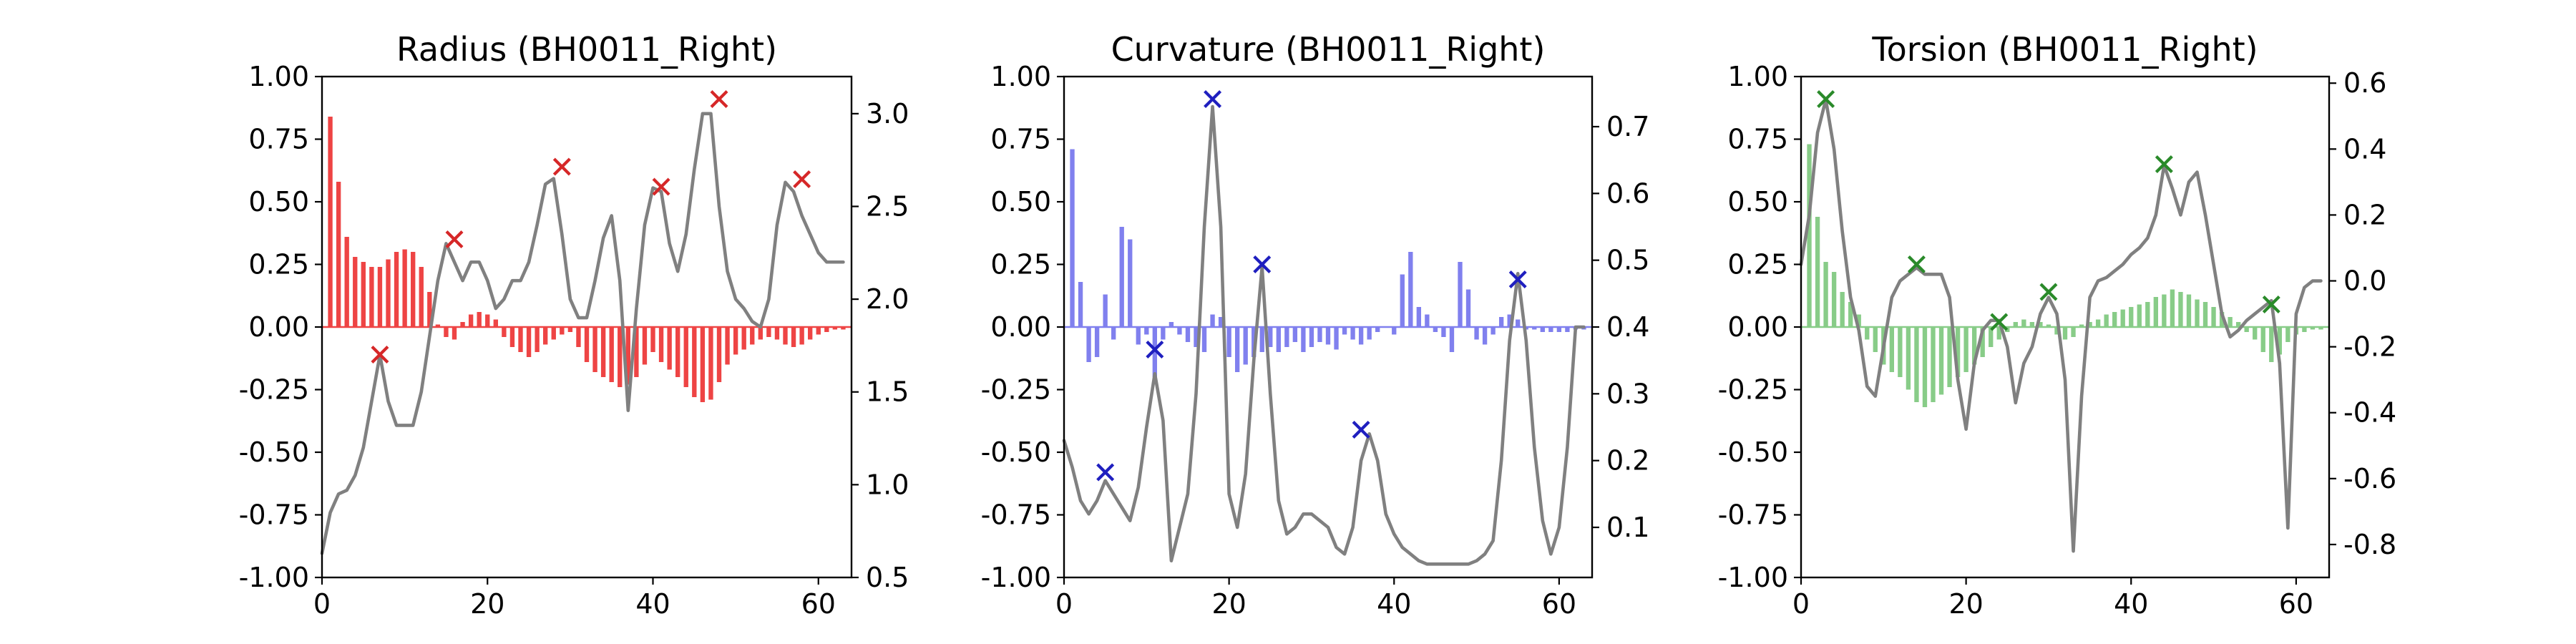 The width and height of the screenshot is (2576, 644). What do you see at coordinates (1753, 577) in the screenshot?
I see `y-tick-label: -1.00` at bounding box center [1753, 577].